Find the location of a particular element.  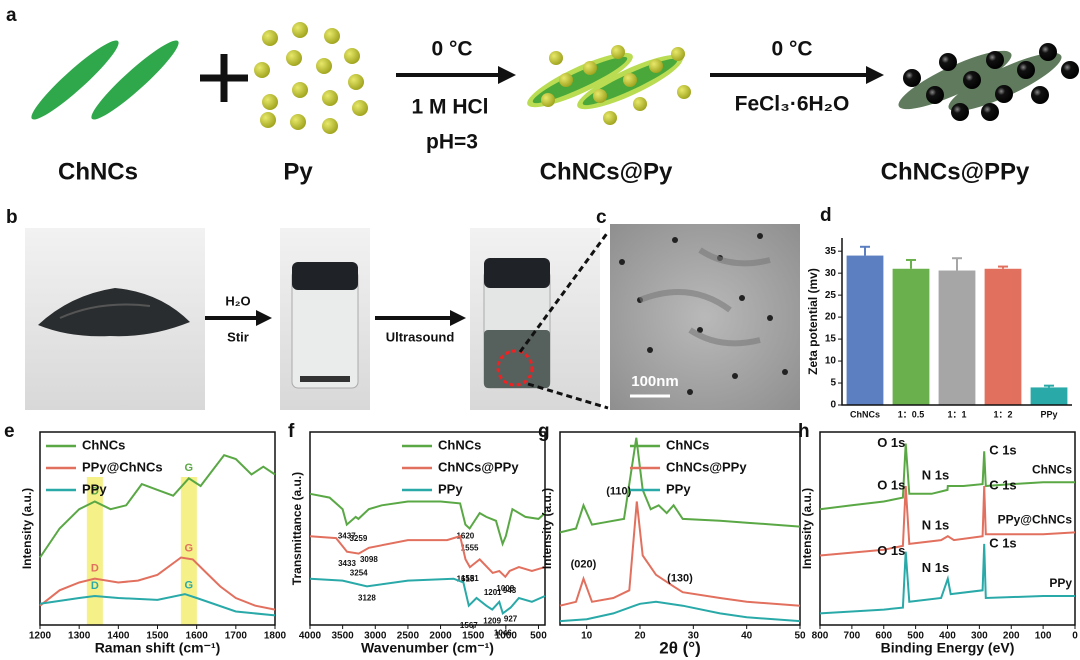

peak-label: 1567 is located at coordinates (469, 625).